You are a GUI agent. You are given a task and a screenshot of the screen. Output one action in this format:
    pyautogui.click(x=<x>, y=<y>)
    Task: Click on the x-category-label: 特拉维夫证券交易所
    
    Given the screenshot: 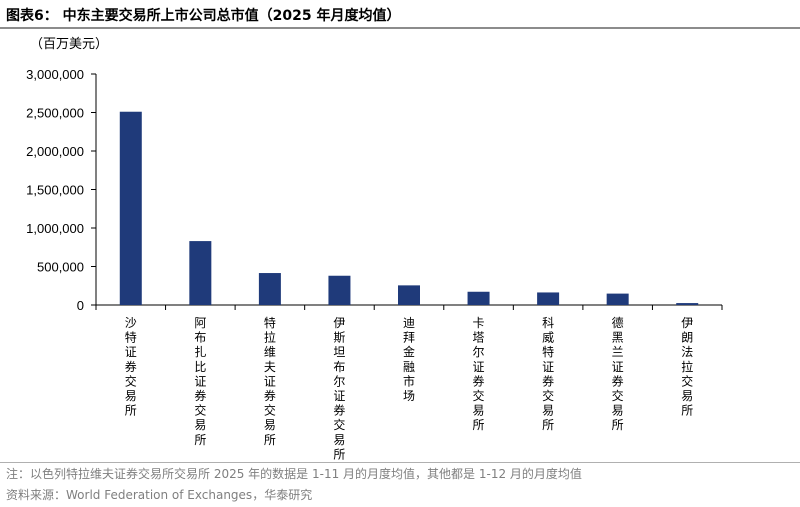 What is the action you would take?
    pyautogui.click(x=270, y=381)
    